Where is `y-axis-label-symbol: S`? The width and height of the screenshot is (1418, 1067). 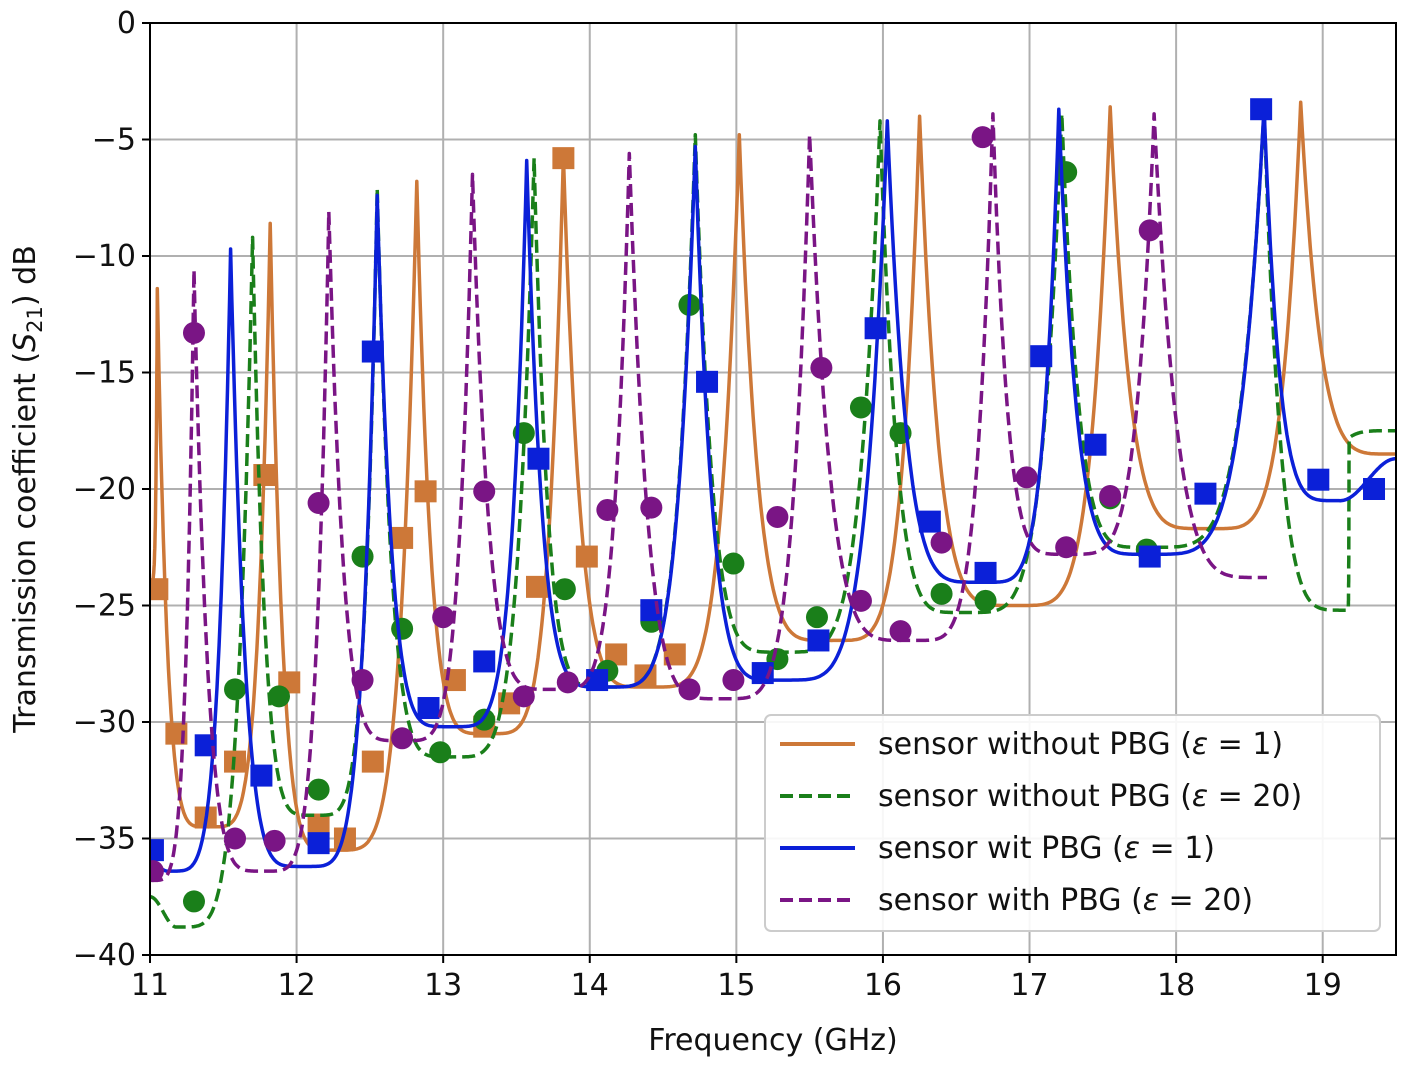
y-axis-label-symbol: S is located at coordinates (25, 342).